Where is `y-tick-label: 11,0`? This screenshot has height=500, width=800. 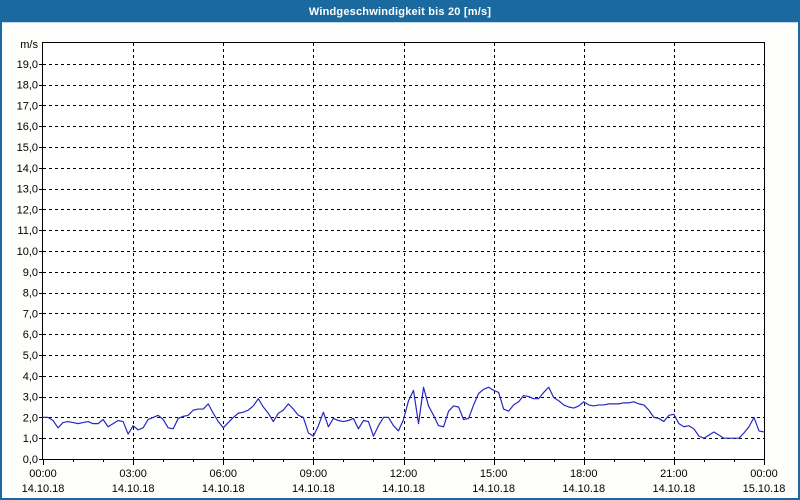
y-tick-label: 11,0 is located at coordinates (27, 231).